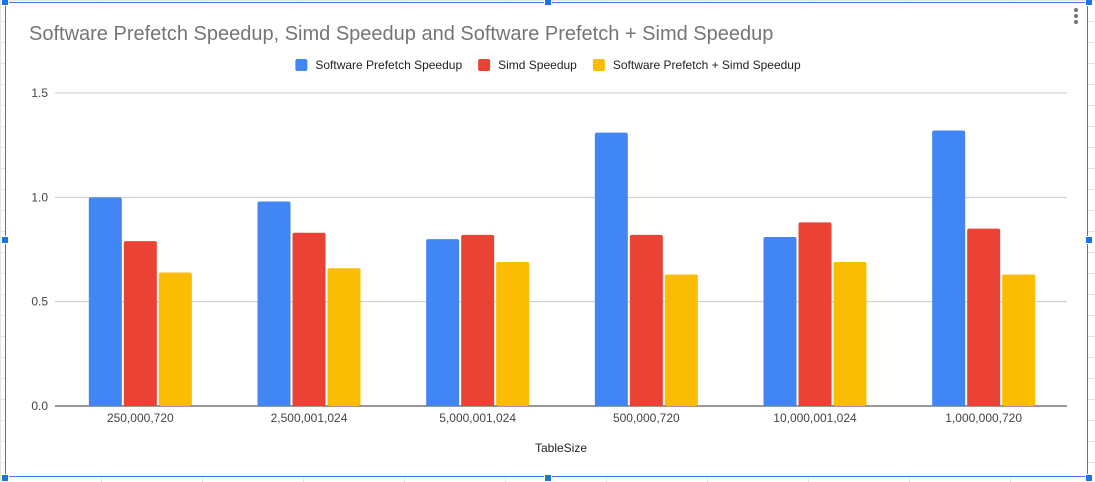 Image resolution: width=1095 pixels, height=482 pixels. Describe the element at coordinates (309, 418) in the screenshot. I see `x-tick-label: 2,500,001,024` at that location.